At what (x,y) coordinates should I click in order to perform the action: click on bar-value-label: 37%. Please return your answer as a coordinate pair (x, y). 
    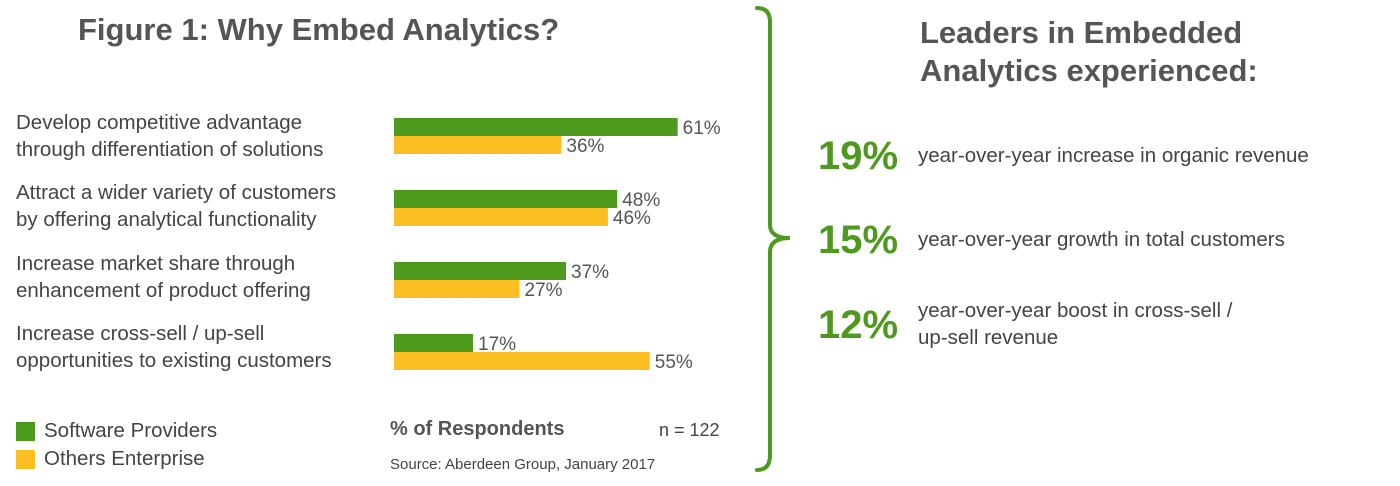
    Looking at the image, I should click on (590, 272).